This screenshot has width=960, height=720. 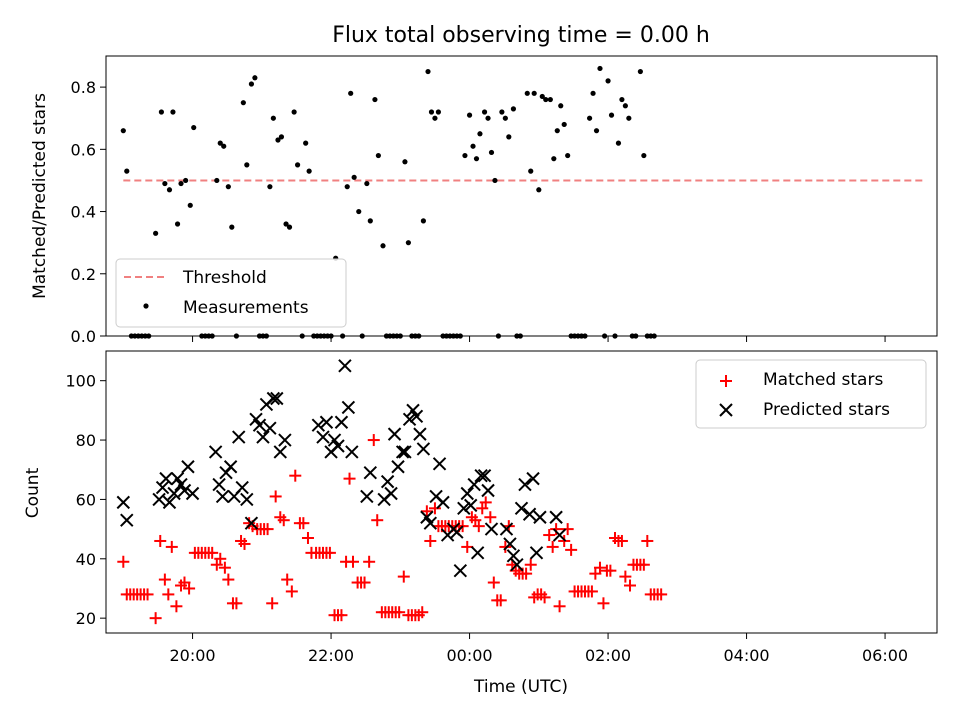 What do you see at coordinates (521, 35) in the screenshot?
I see `chart-title: Flux total observing time = 0.00 h` at bounding box center [521, 35].